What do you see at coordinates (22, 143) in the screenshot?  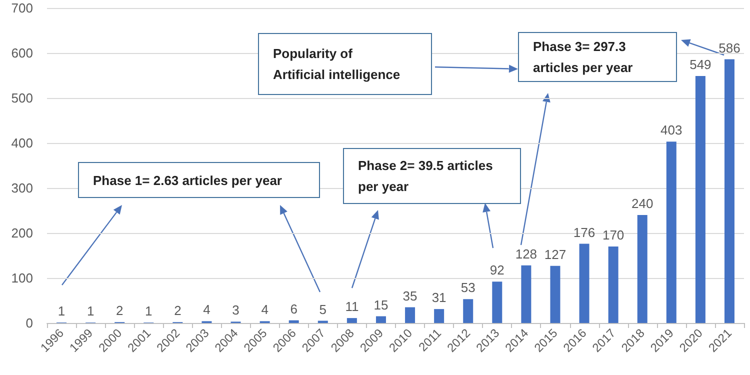 I see `y-tick-label: 400` at bounding box center [22, 143].